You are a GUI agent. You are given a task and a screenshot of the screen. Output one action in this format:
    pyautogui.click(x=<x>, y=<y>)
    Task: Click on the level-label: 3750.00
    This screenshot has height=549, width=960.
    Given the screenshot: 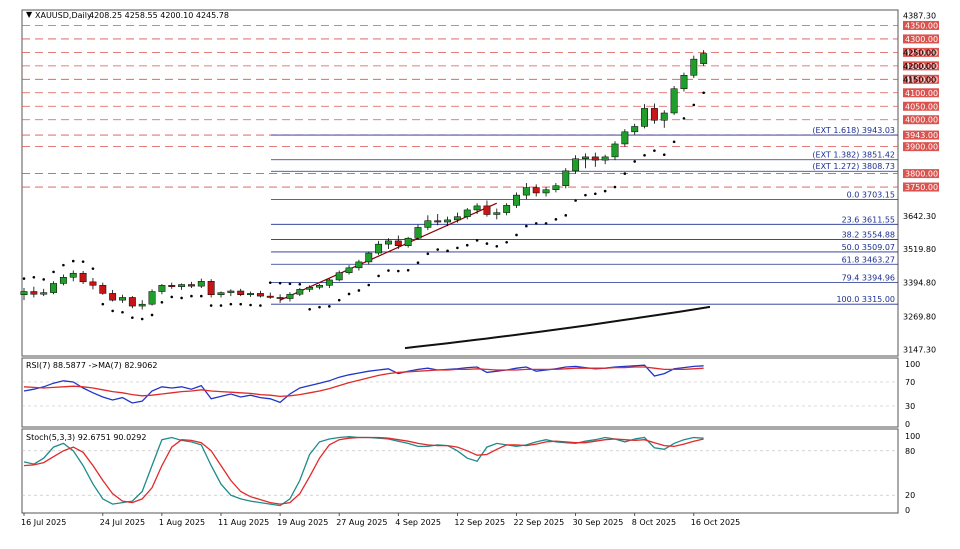 What is the action you would take?
    pyautogui.click(x=921, y=187)
    